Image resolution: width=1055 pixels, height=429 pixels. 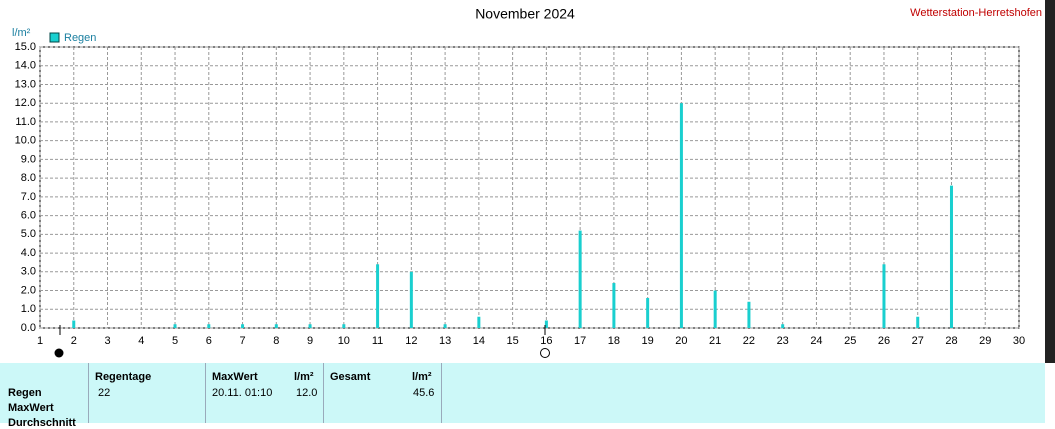 What do you see at coordinates (276, 341) in the screenshot?
I see `x-tick-label: 8` at bounding box center [276, 341].